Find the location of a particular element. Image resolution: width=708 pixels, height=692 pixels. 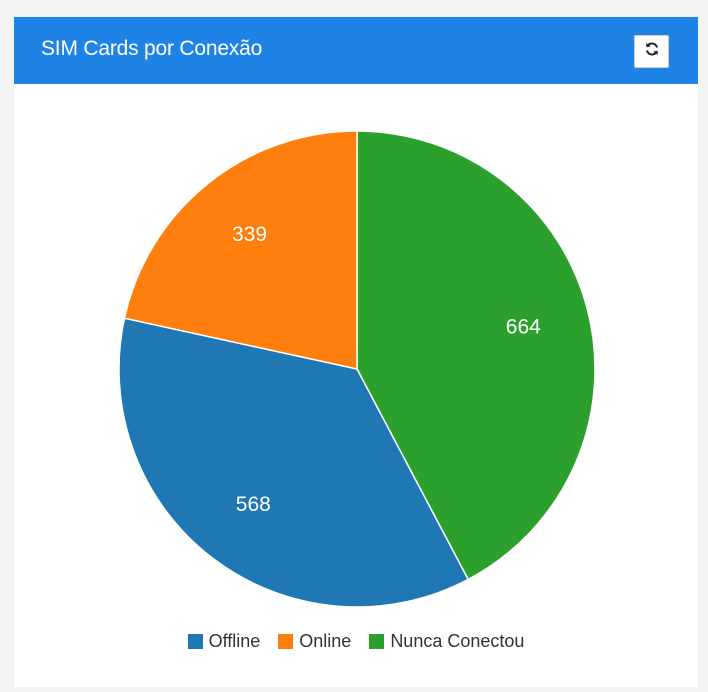

legend-label: Offline is located at coordinates (234, 641).